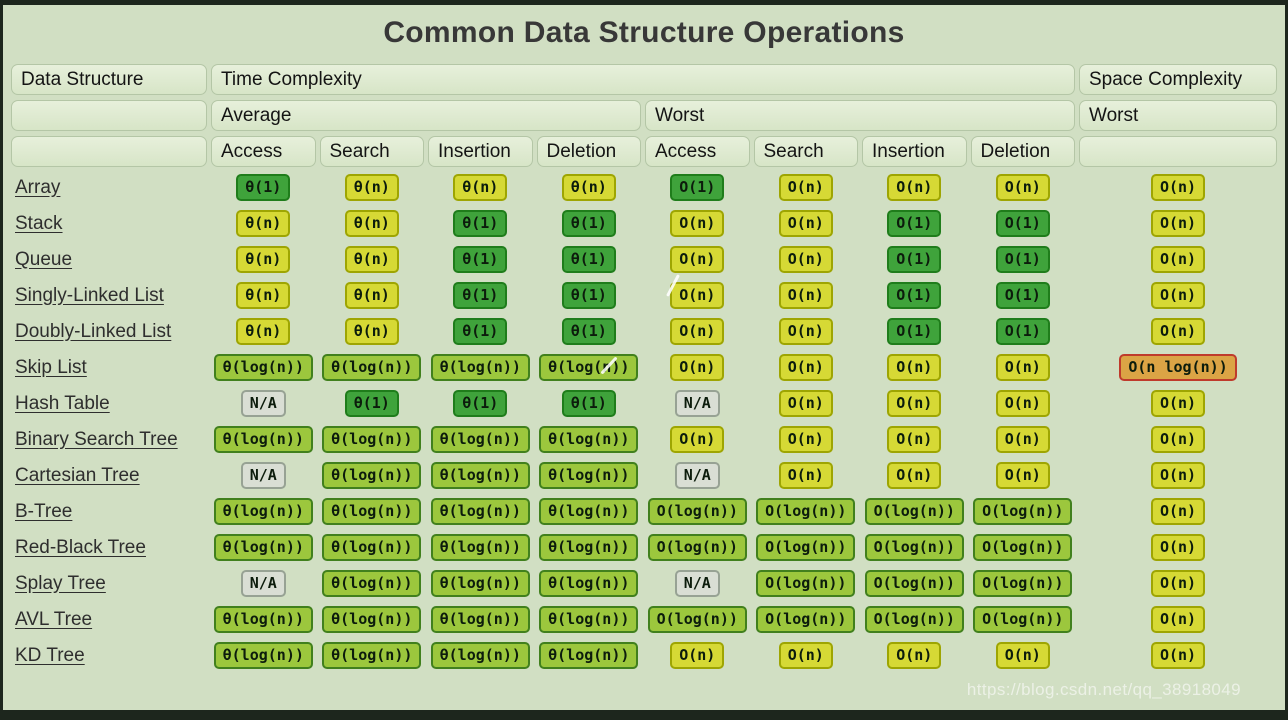 This screenshot has height=720, width=1288. I want to click on data-structure-link-binary-search-tree: Binary Search Tree, so click(96, 439).